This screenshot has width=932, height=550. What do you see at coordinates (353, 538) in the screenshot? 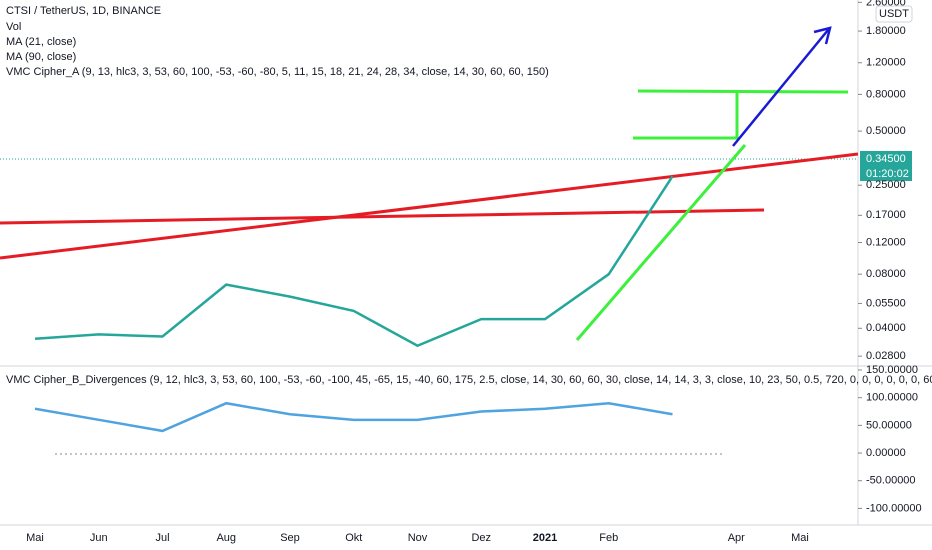
I see `x-tick-label: Okt` at bounding box center [353, 538].